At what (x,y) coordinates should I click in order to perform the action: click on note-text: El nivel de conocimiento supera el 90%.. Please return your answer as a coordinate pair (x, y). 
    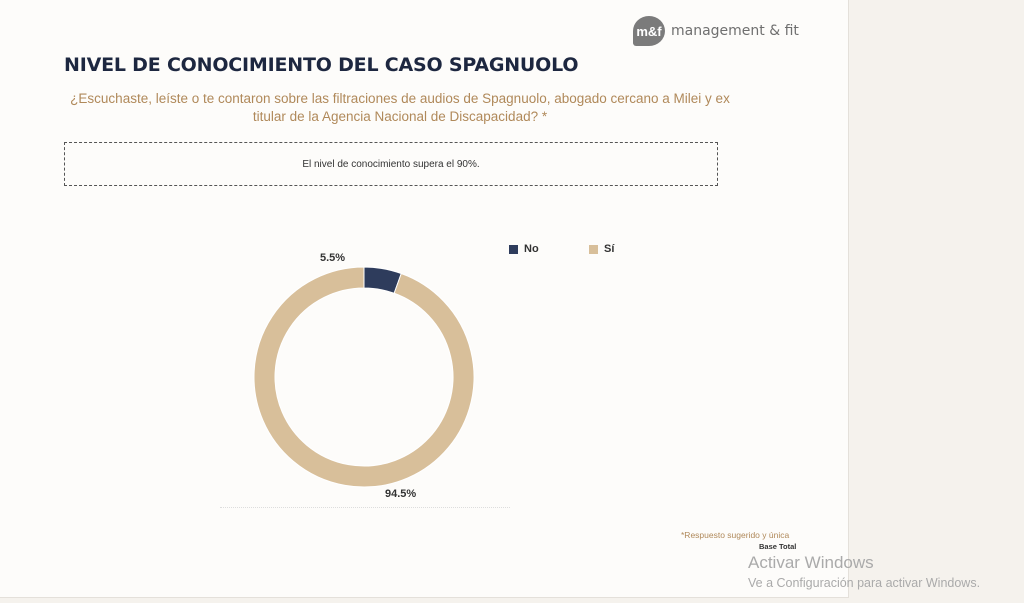
    Looking at the image, I should click on (391, 164).